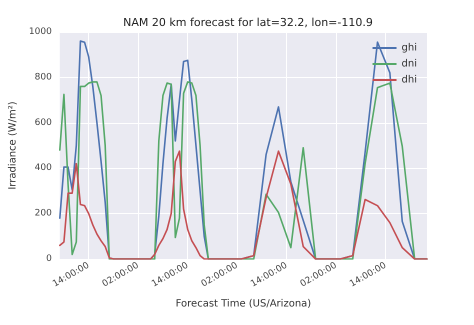  Describe the element at coordinates (49, 259) in the screenshot. I see `y-tick-label: 0` at that location.